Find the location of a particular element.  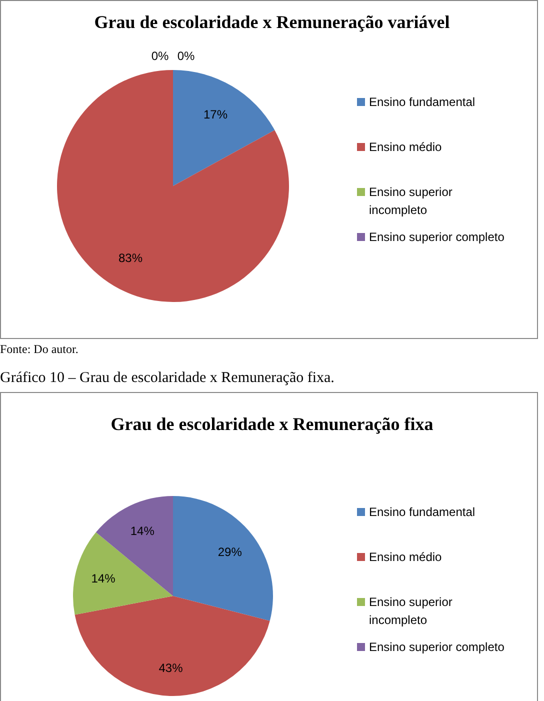

data-label: 43% is located at coordinates (171, 668).